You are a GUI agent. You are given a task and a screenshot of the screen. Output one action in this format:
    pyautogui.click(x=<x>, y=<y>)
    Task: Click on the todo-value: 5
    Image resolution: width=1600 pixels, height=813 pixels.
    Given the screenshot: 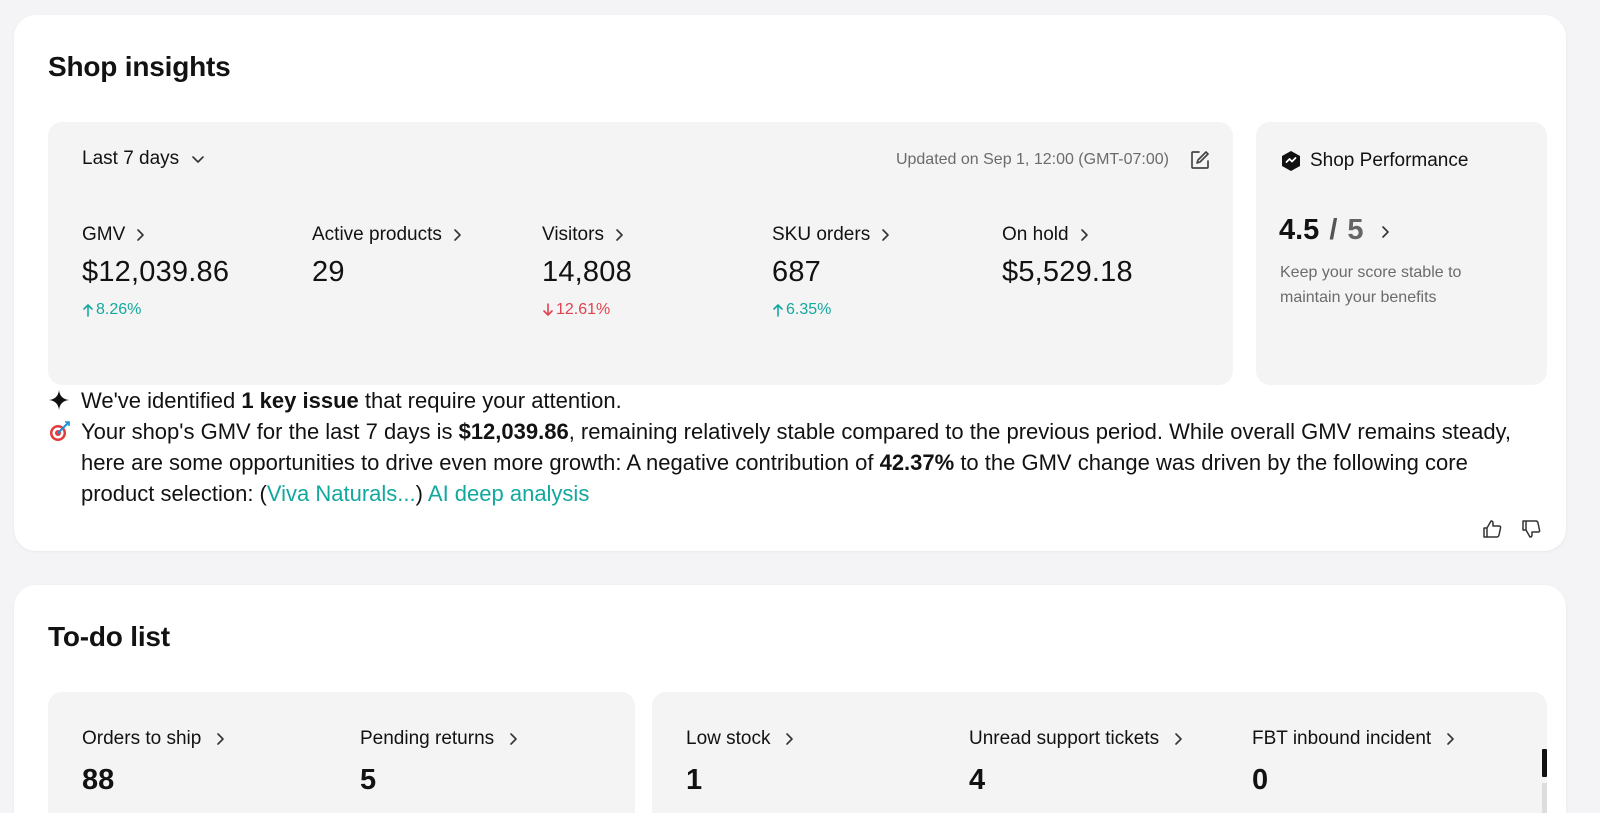 What is the action you would take?
    pyautogui.click(x=368, y=780)
    